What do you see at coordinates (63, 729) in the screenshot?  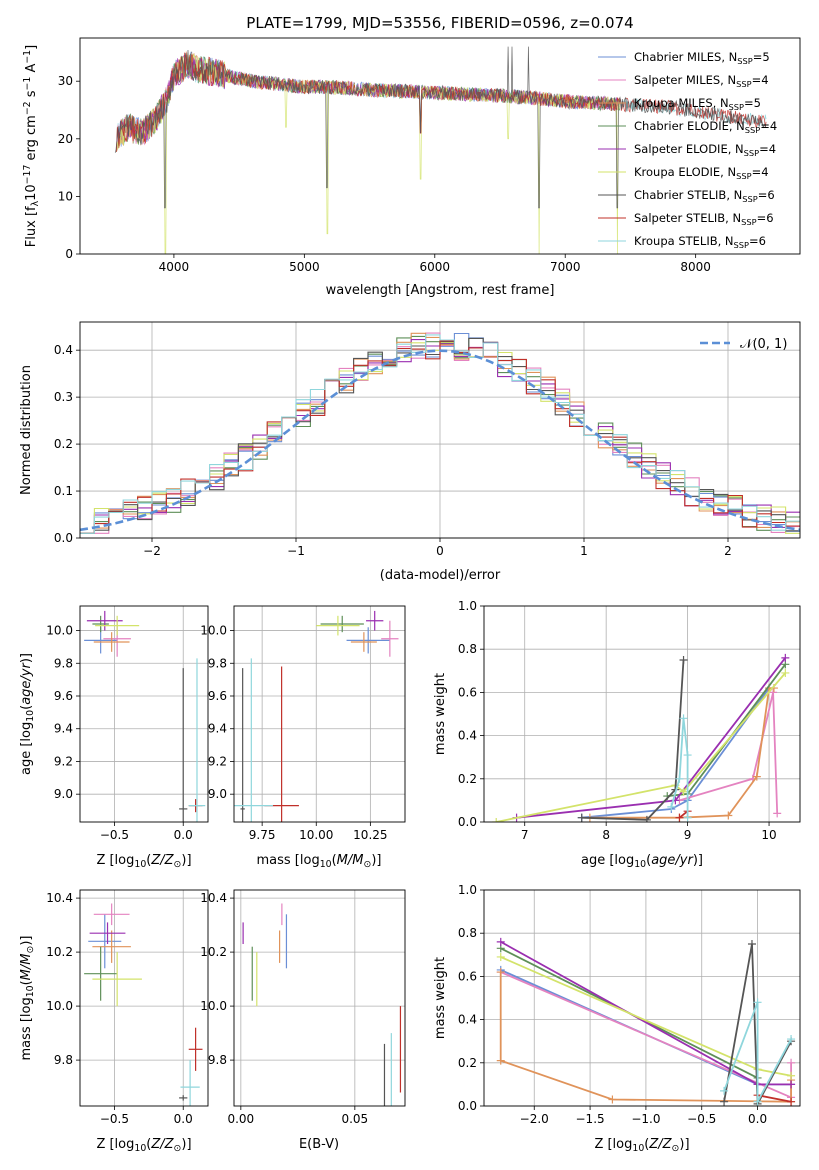 I see `y-tick-label: 9.4` at bounding box center [63, 729].